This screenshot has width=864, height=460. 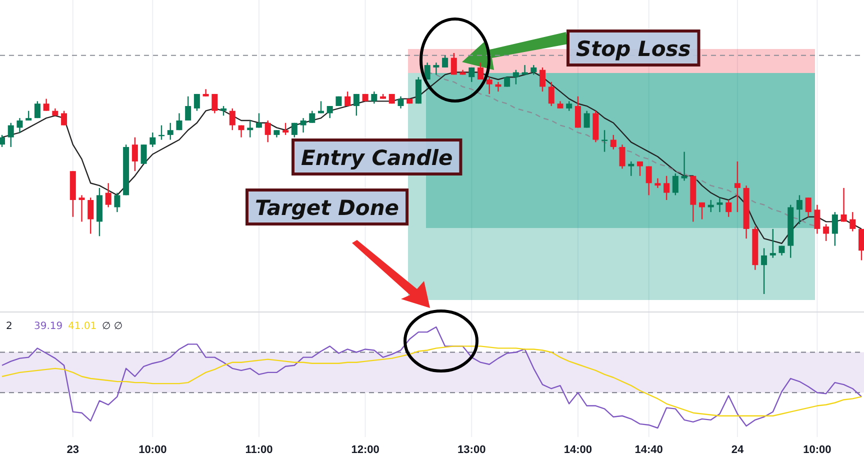 I want to click on annotation: 2, so click(x=9, y=326).